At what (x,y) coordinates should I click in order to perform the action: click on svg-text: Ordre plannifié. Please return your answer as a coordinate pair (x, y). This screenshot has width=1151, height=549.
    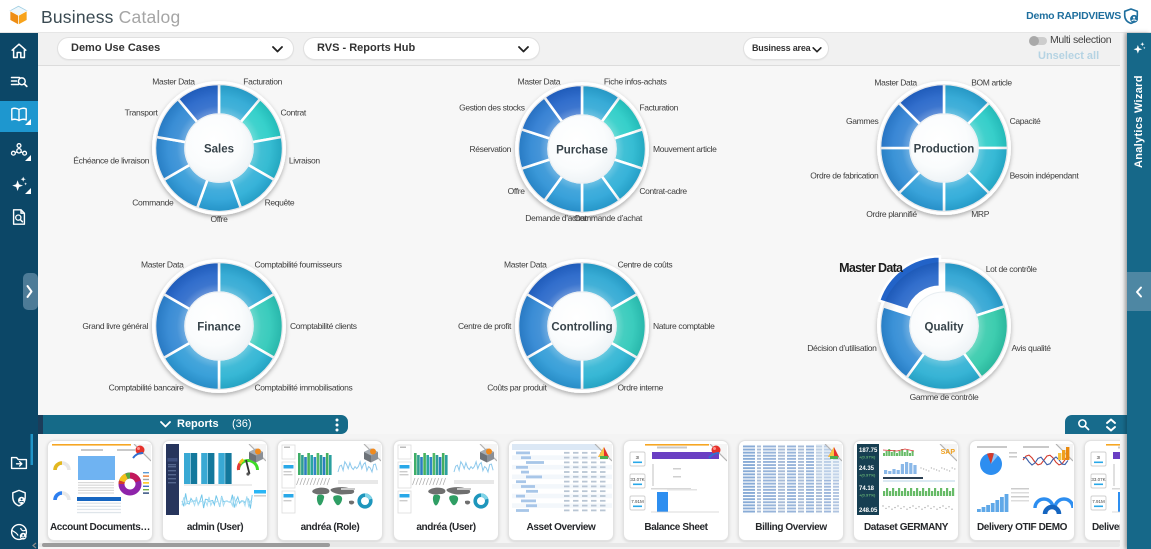
    Looking at the image, I should click on (891, 214).